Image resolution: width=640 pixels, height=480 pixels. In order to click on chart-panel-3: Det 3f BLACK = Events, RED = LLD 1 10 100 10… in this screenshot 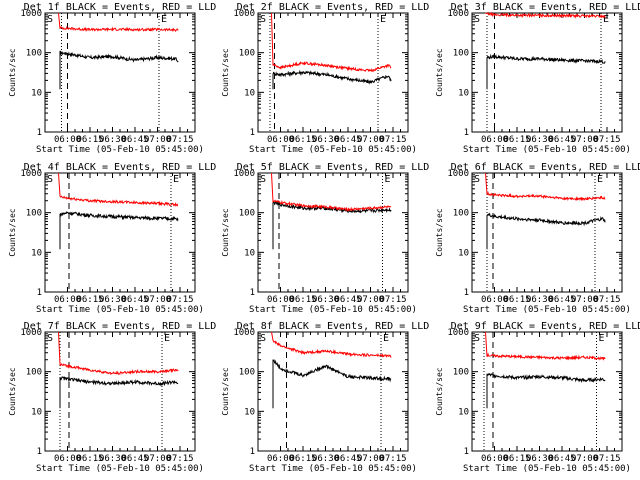, I will do `click(537, 78)`.